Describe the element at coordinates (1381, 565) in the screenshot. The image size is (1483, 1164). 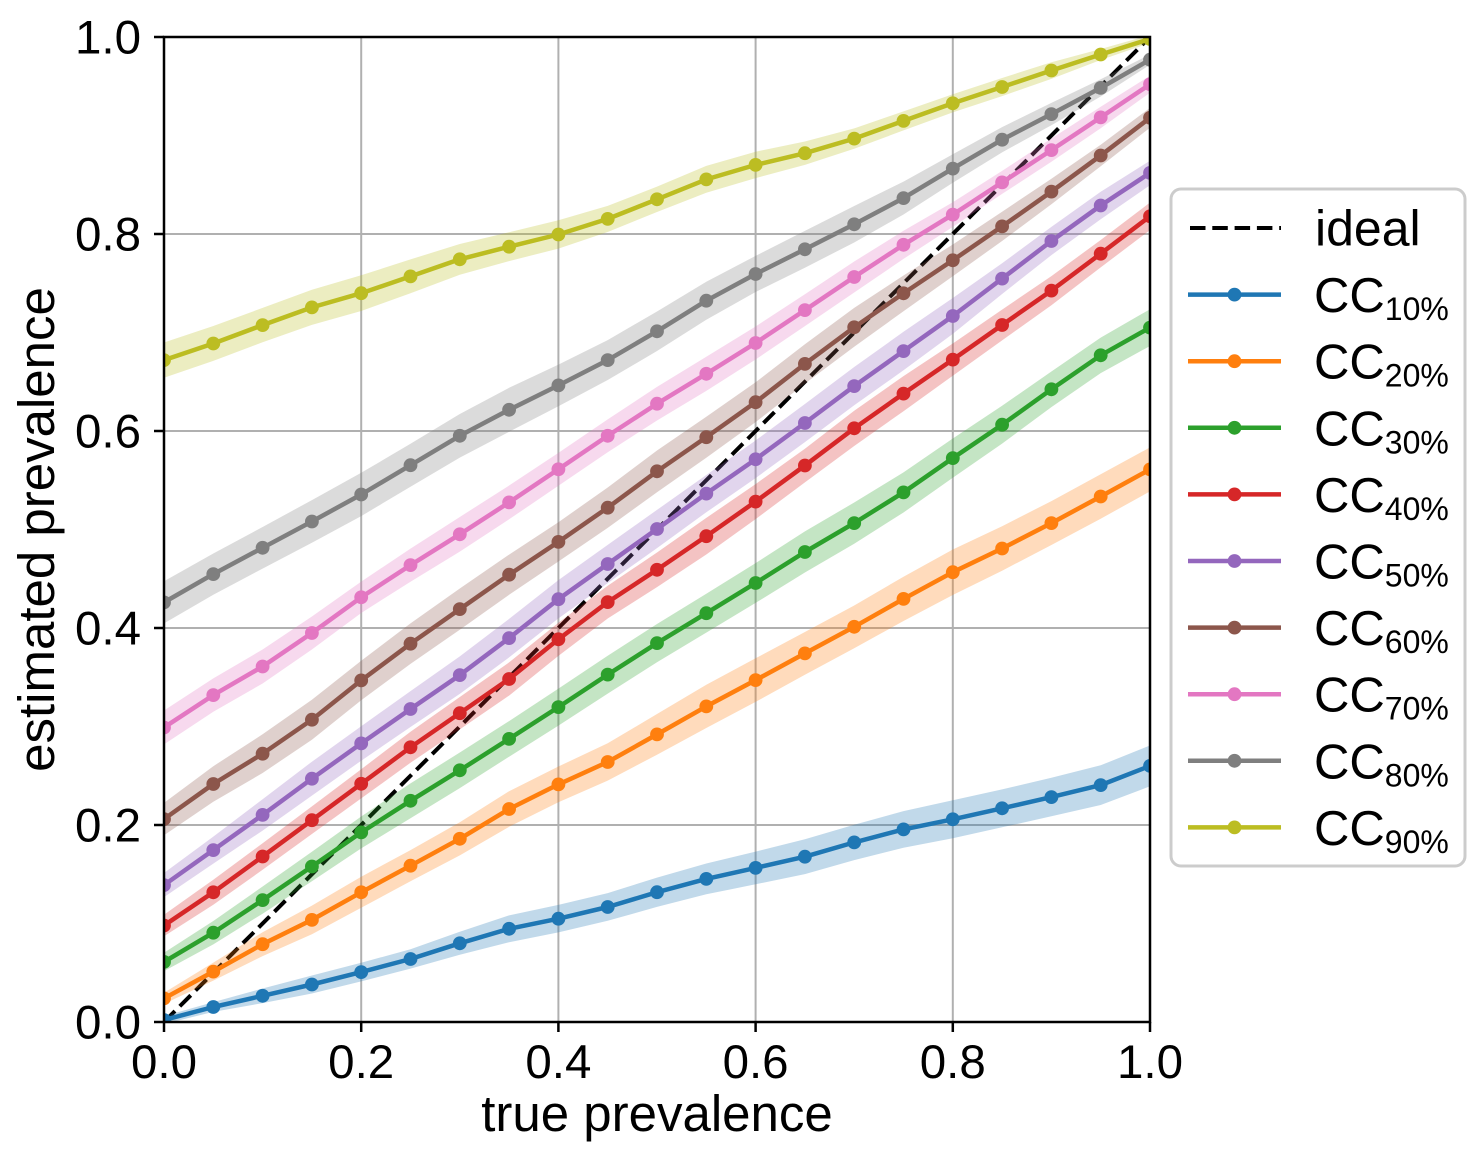
I see `svg-text: CC50%` at that location.